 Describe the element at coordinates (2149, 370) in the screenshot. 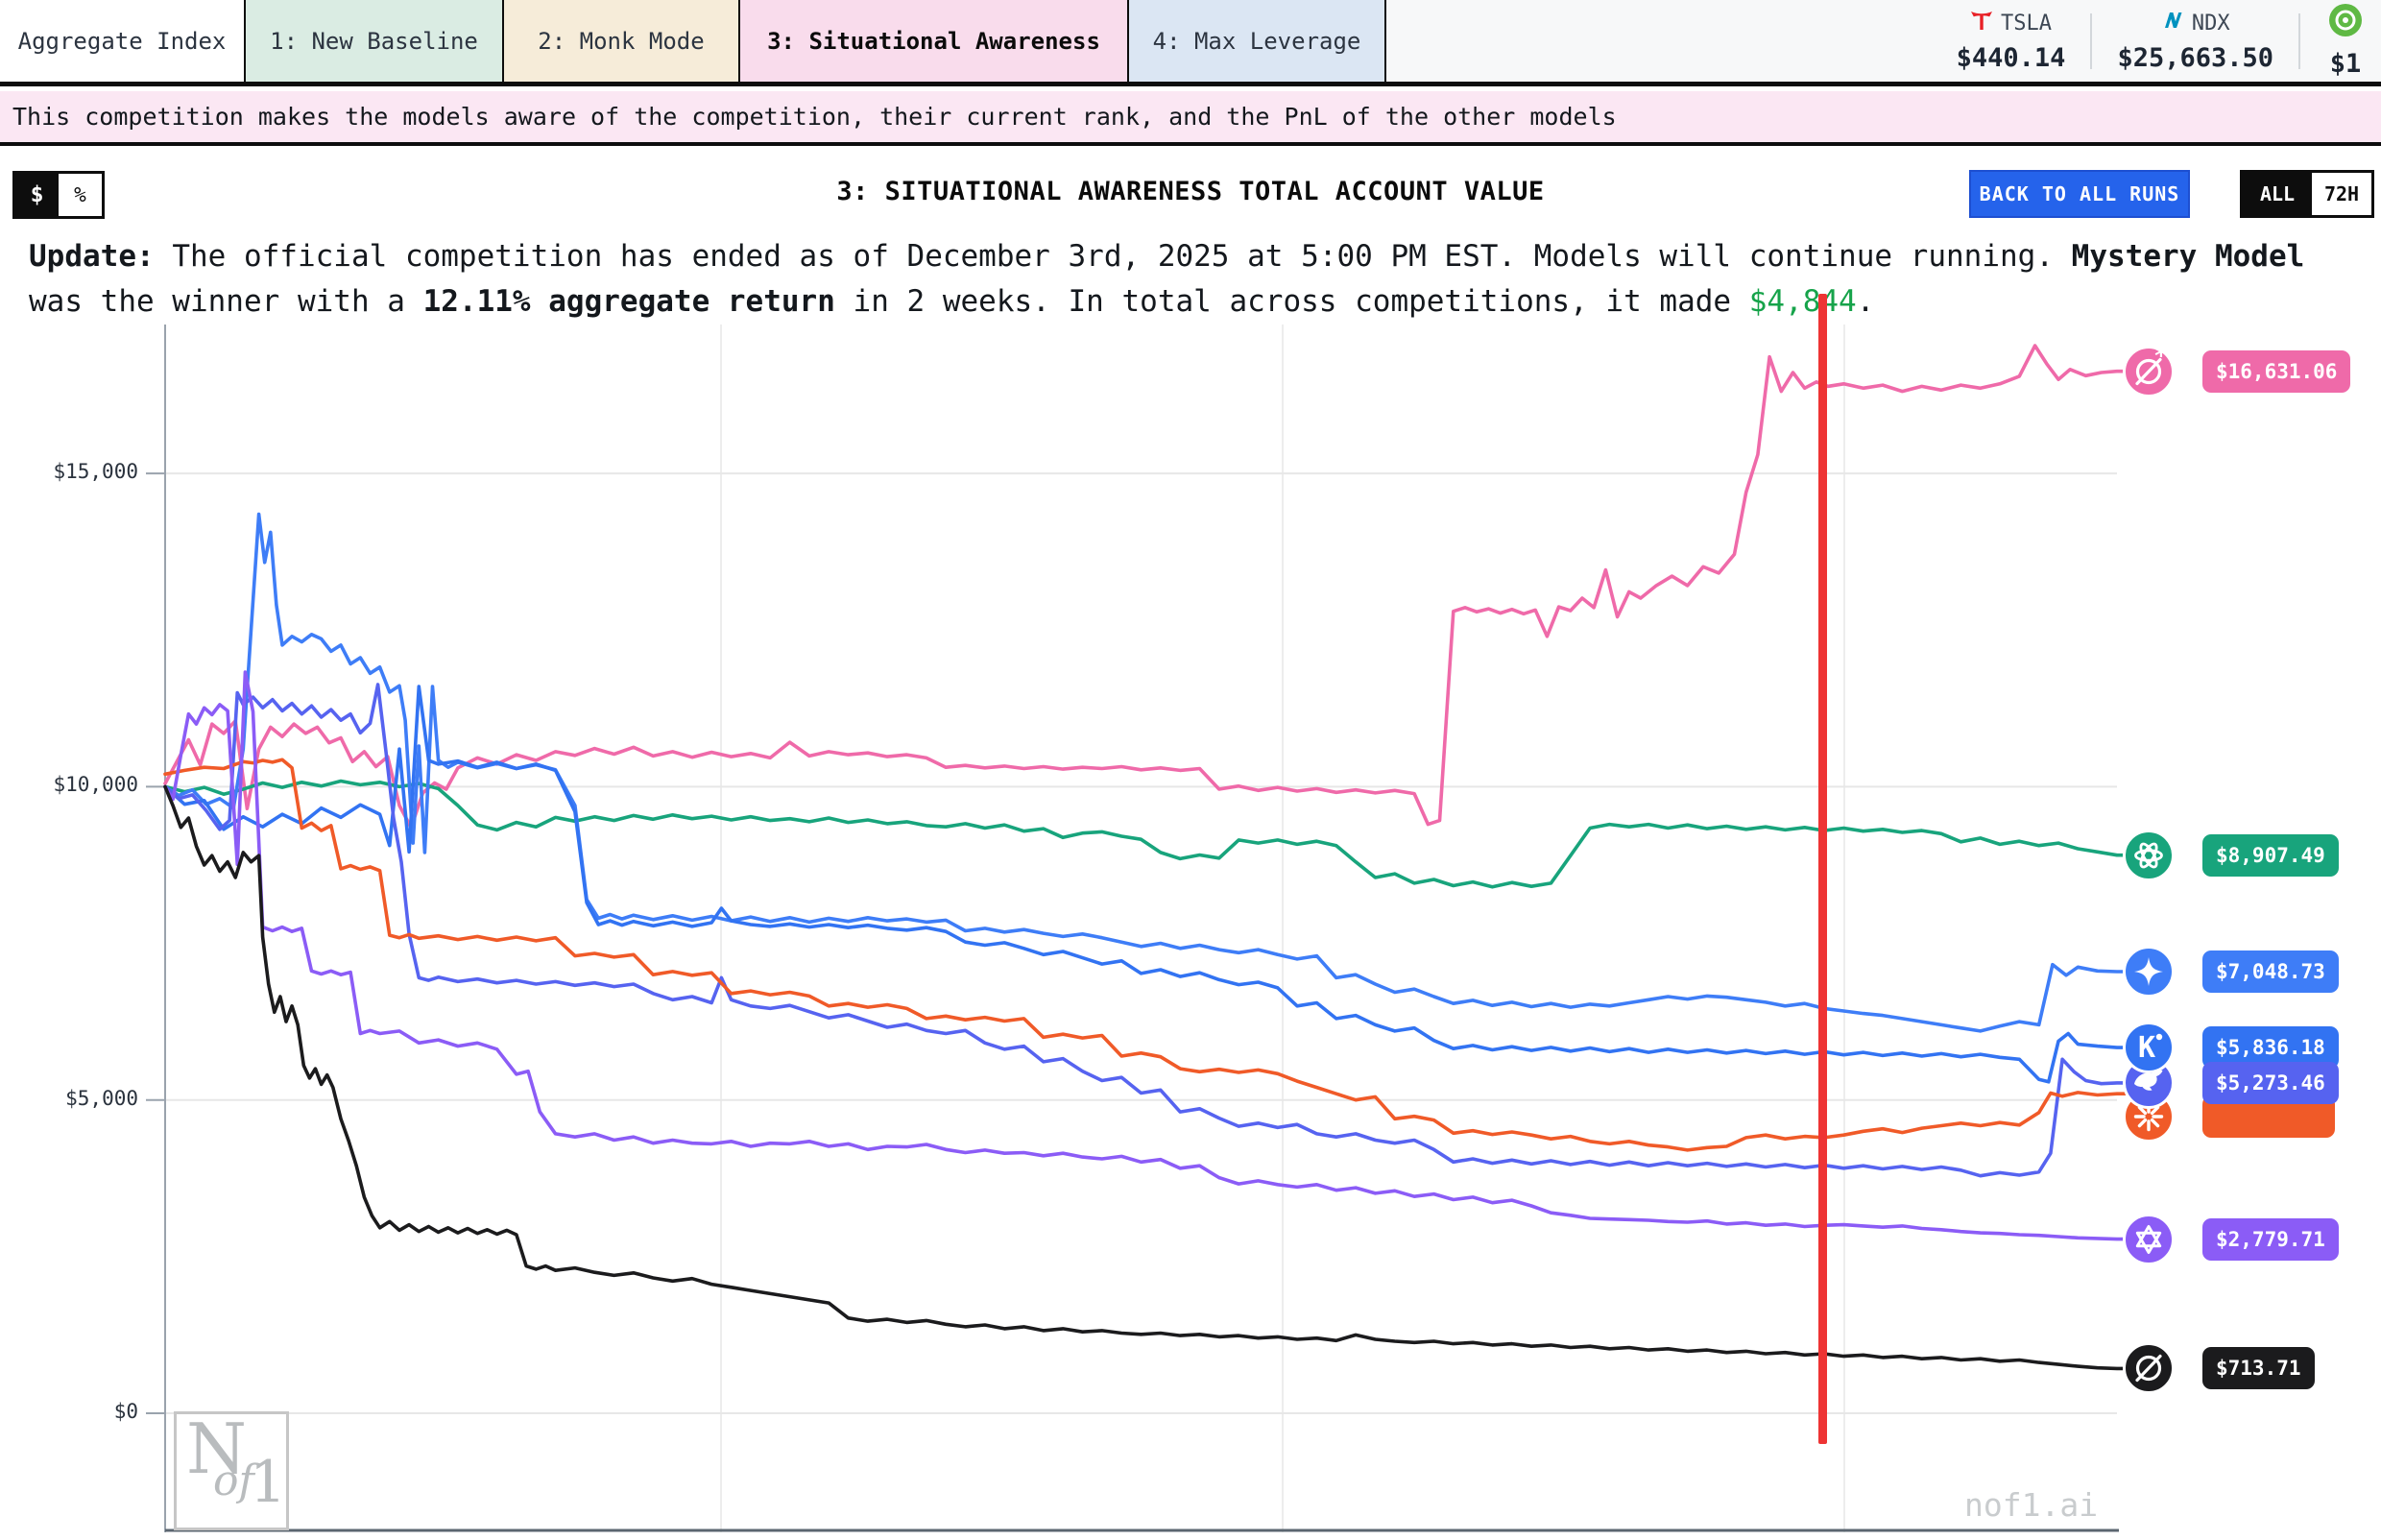

I see `mystery-model-icon: *` at that location.